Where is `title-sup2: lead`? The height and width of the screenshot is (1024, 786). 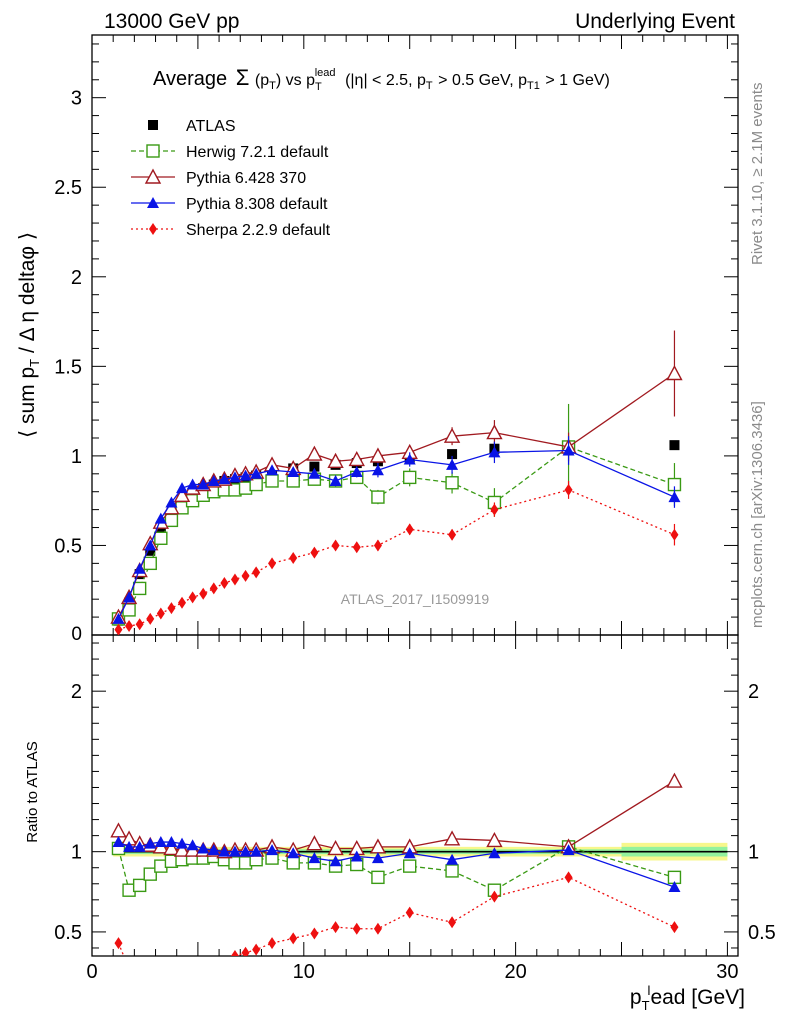 title-sup2: lead is located at coordinates (325, 73).